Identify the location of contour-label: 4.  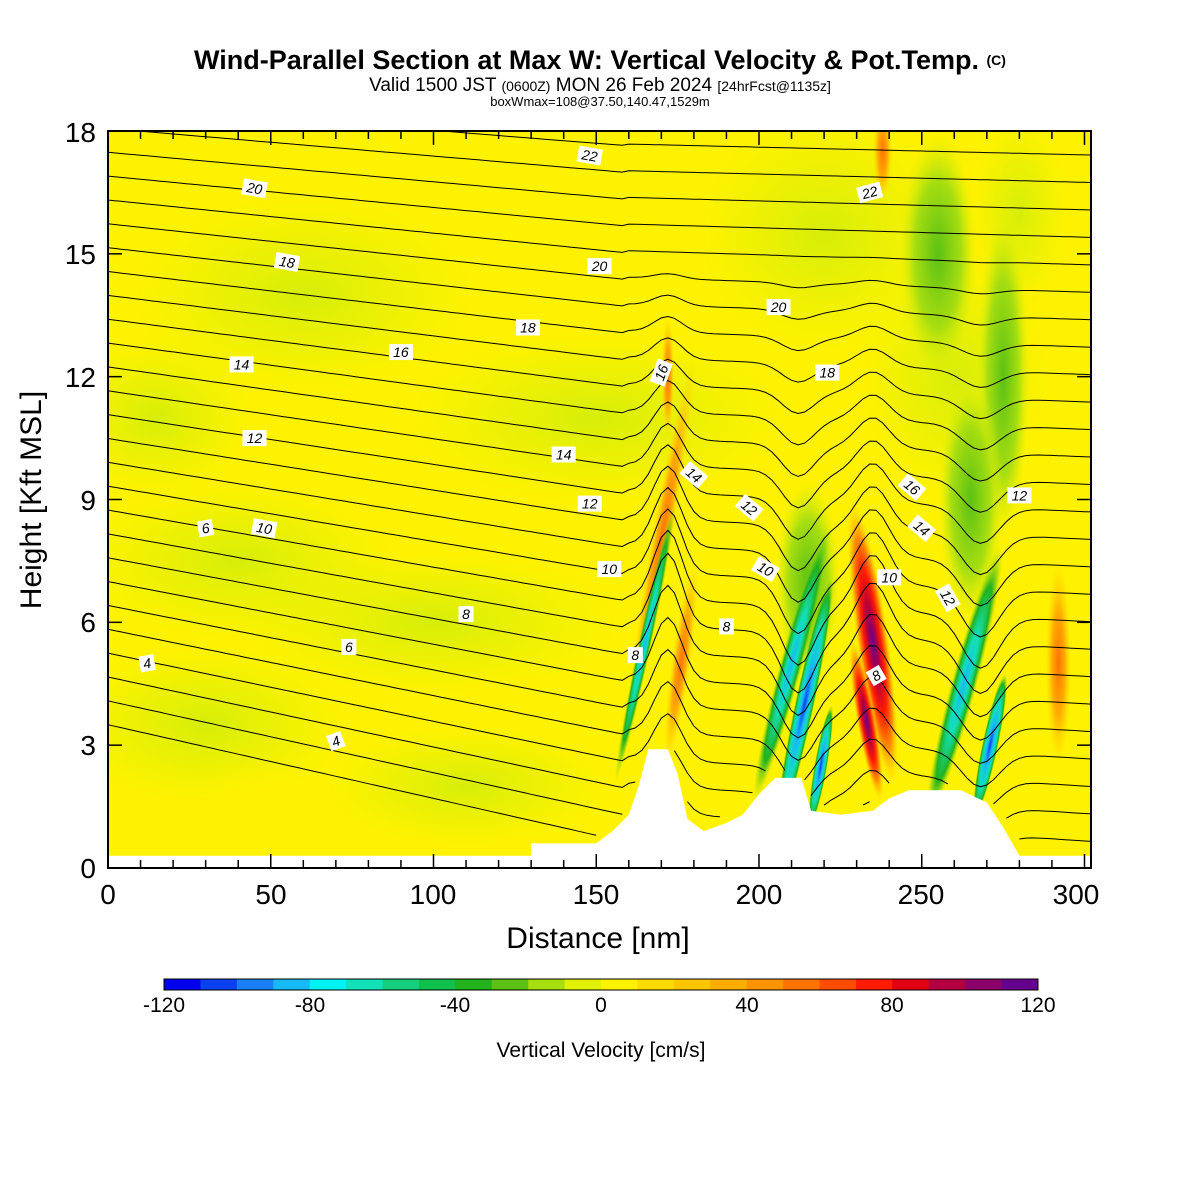
(336, 741).